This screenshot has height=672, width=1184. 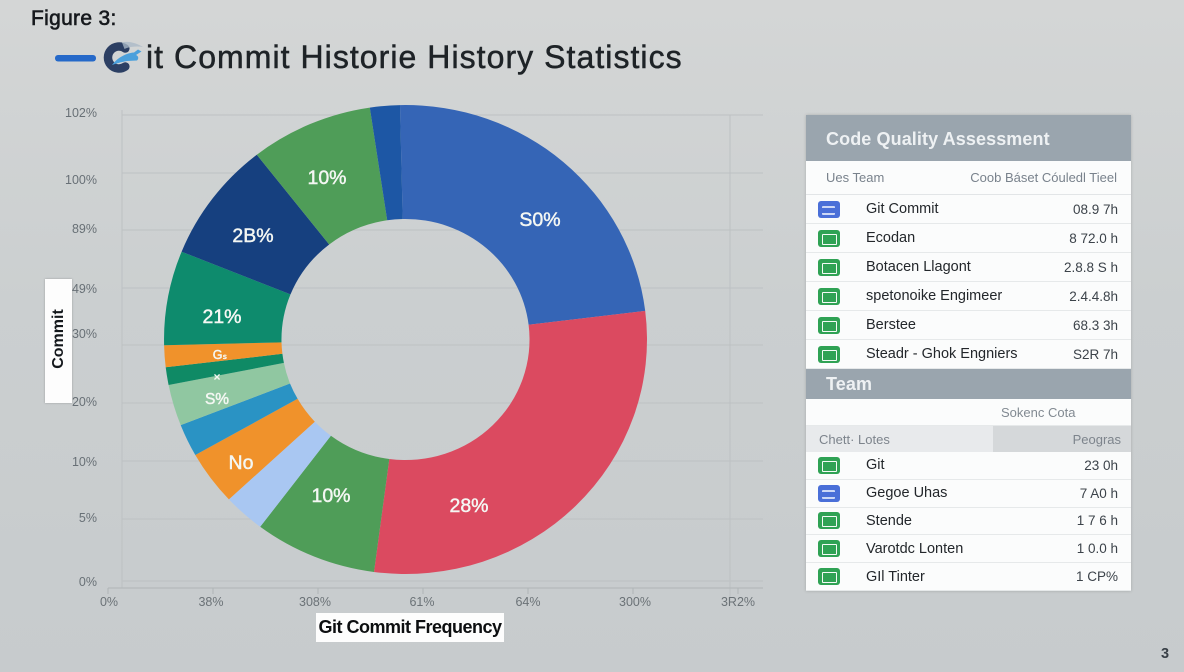 What do you see at coordinates (220, 355) in the screenshot?
I see `svg-text: Gₛ` at bounding box center [220, 355].